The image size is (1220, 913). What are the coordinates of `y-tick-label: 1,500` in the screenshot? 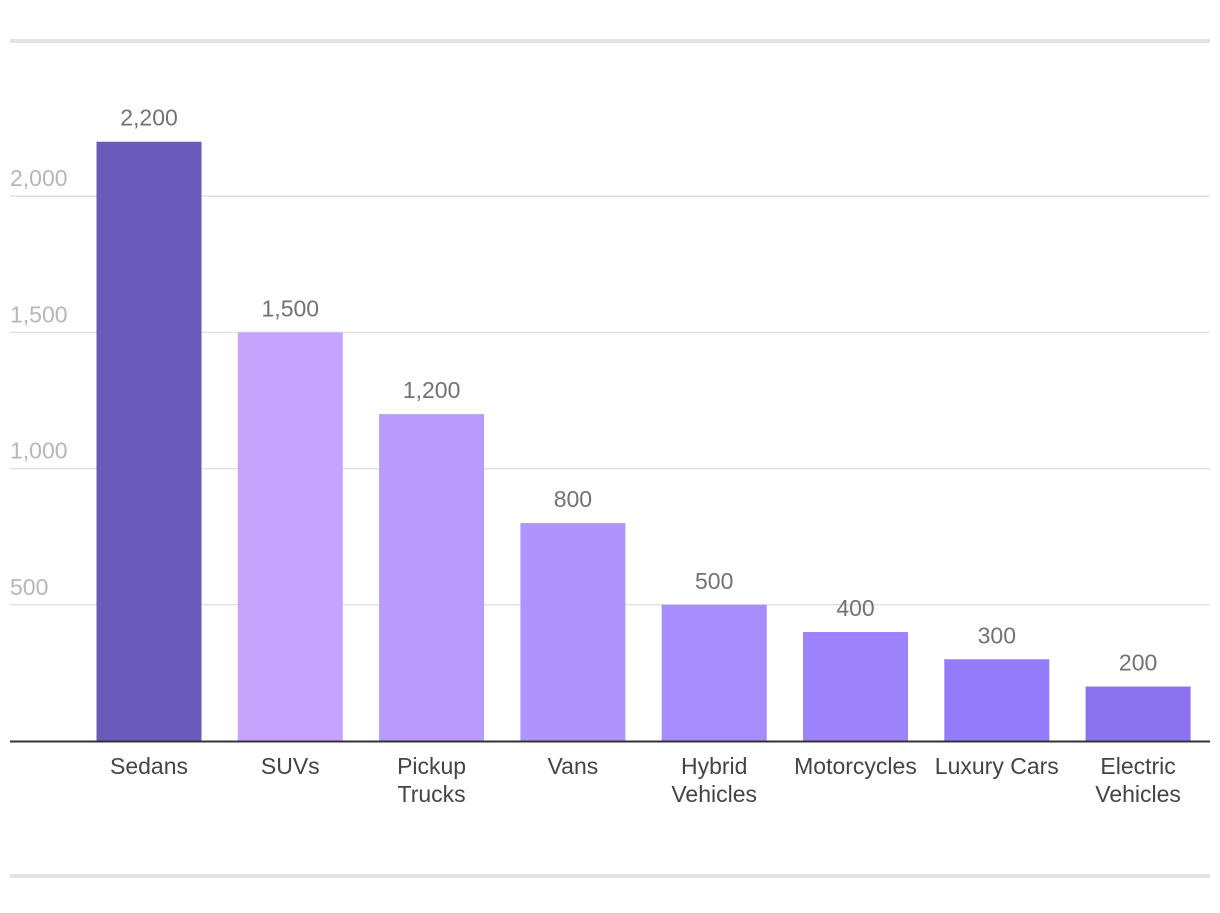 It's located at (39, 314).